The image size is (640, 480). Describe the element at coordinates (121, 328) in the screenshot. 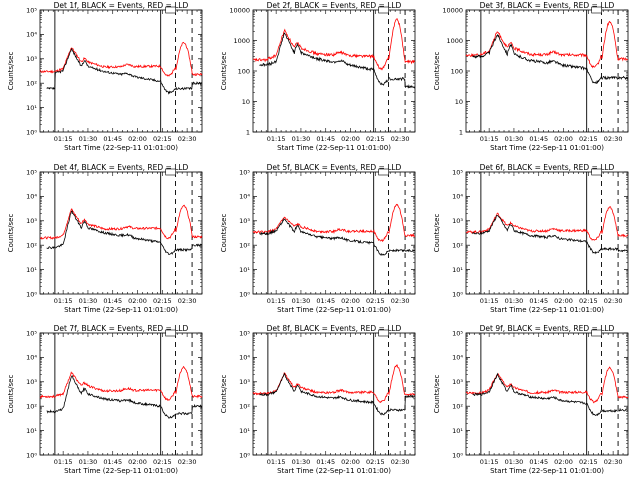

I see `panel-title: Det 7f, BLACK = Events, RED = LLD` at that location.